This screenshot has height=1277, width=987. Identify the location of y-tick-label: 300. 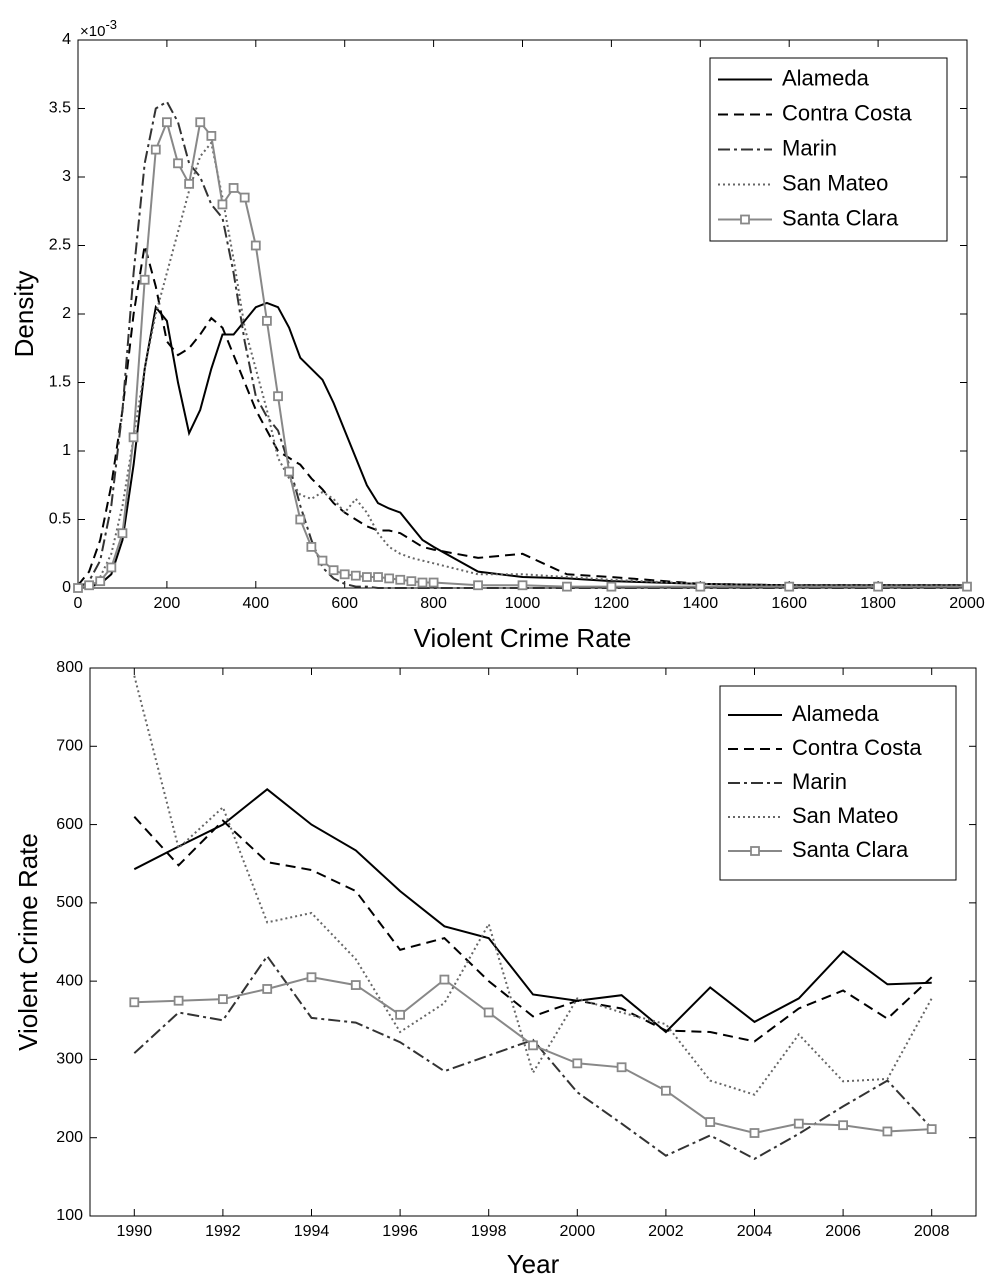
(69, 1059).